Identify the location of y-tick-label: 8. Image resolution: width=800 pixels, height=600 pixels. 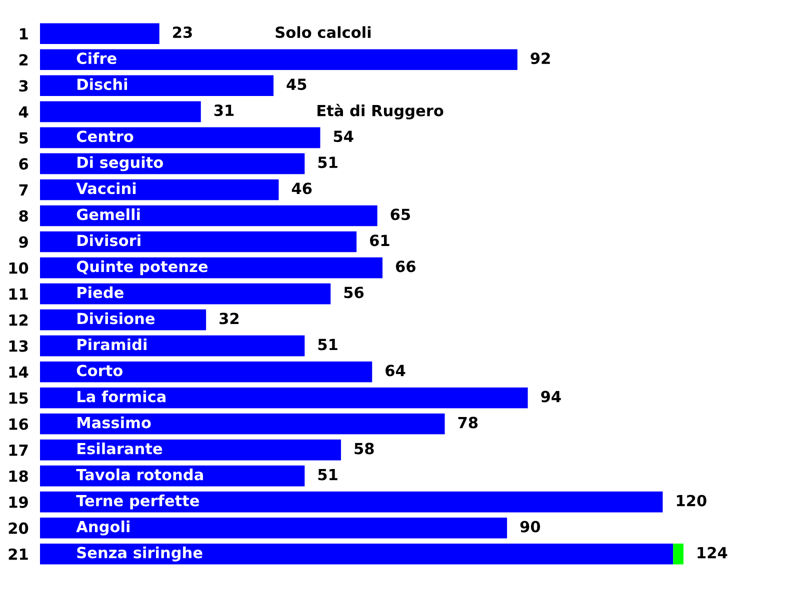
(23, 216).